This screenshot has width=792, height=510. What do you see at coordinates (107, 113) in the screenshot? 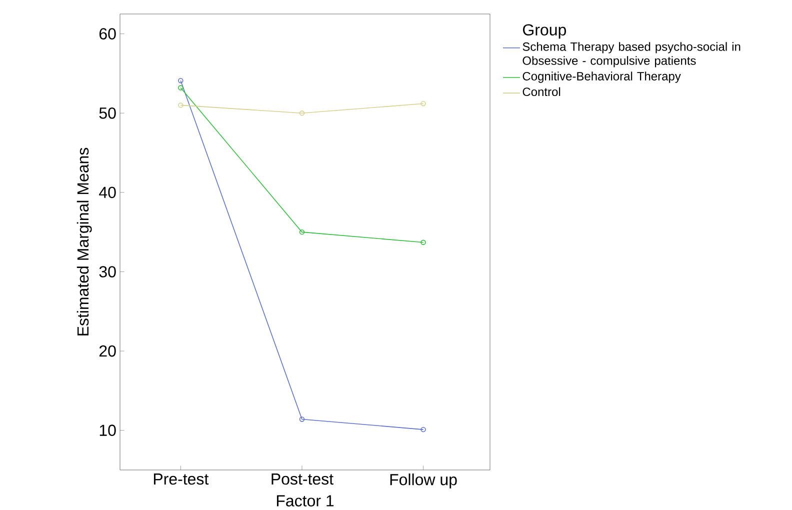
I see `y-tick-label: 50` at bounding box center [107, 113].